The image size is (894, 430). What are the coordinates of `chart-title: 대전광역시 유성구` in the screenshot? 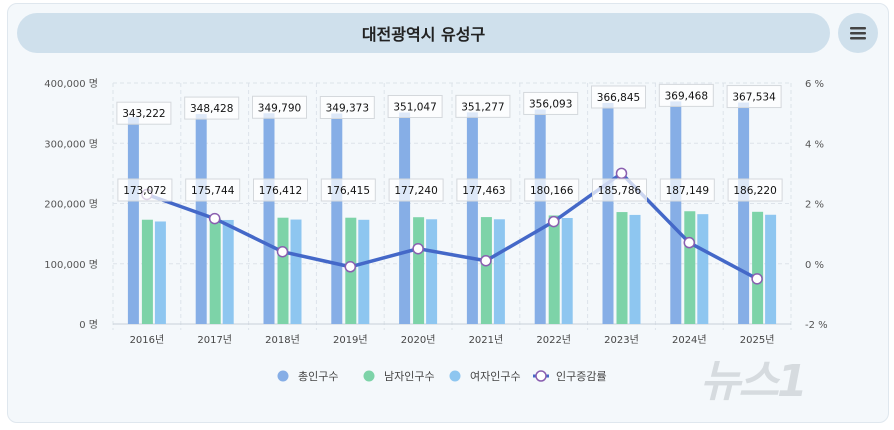 It's located at (423, 34).